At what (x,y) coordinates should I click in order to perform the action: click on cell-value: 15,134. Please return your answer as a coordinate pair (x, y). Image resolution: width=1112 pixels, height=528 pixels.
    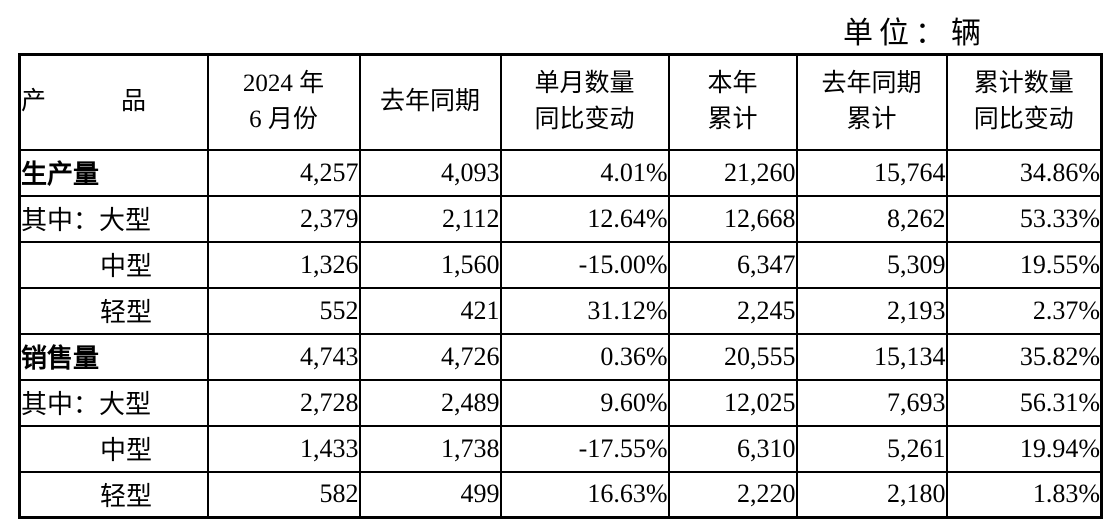
    Looking at the image, I should click on (871, 356).